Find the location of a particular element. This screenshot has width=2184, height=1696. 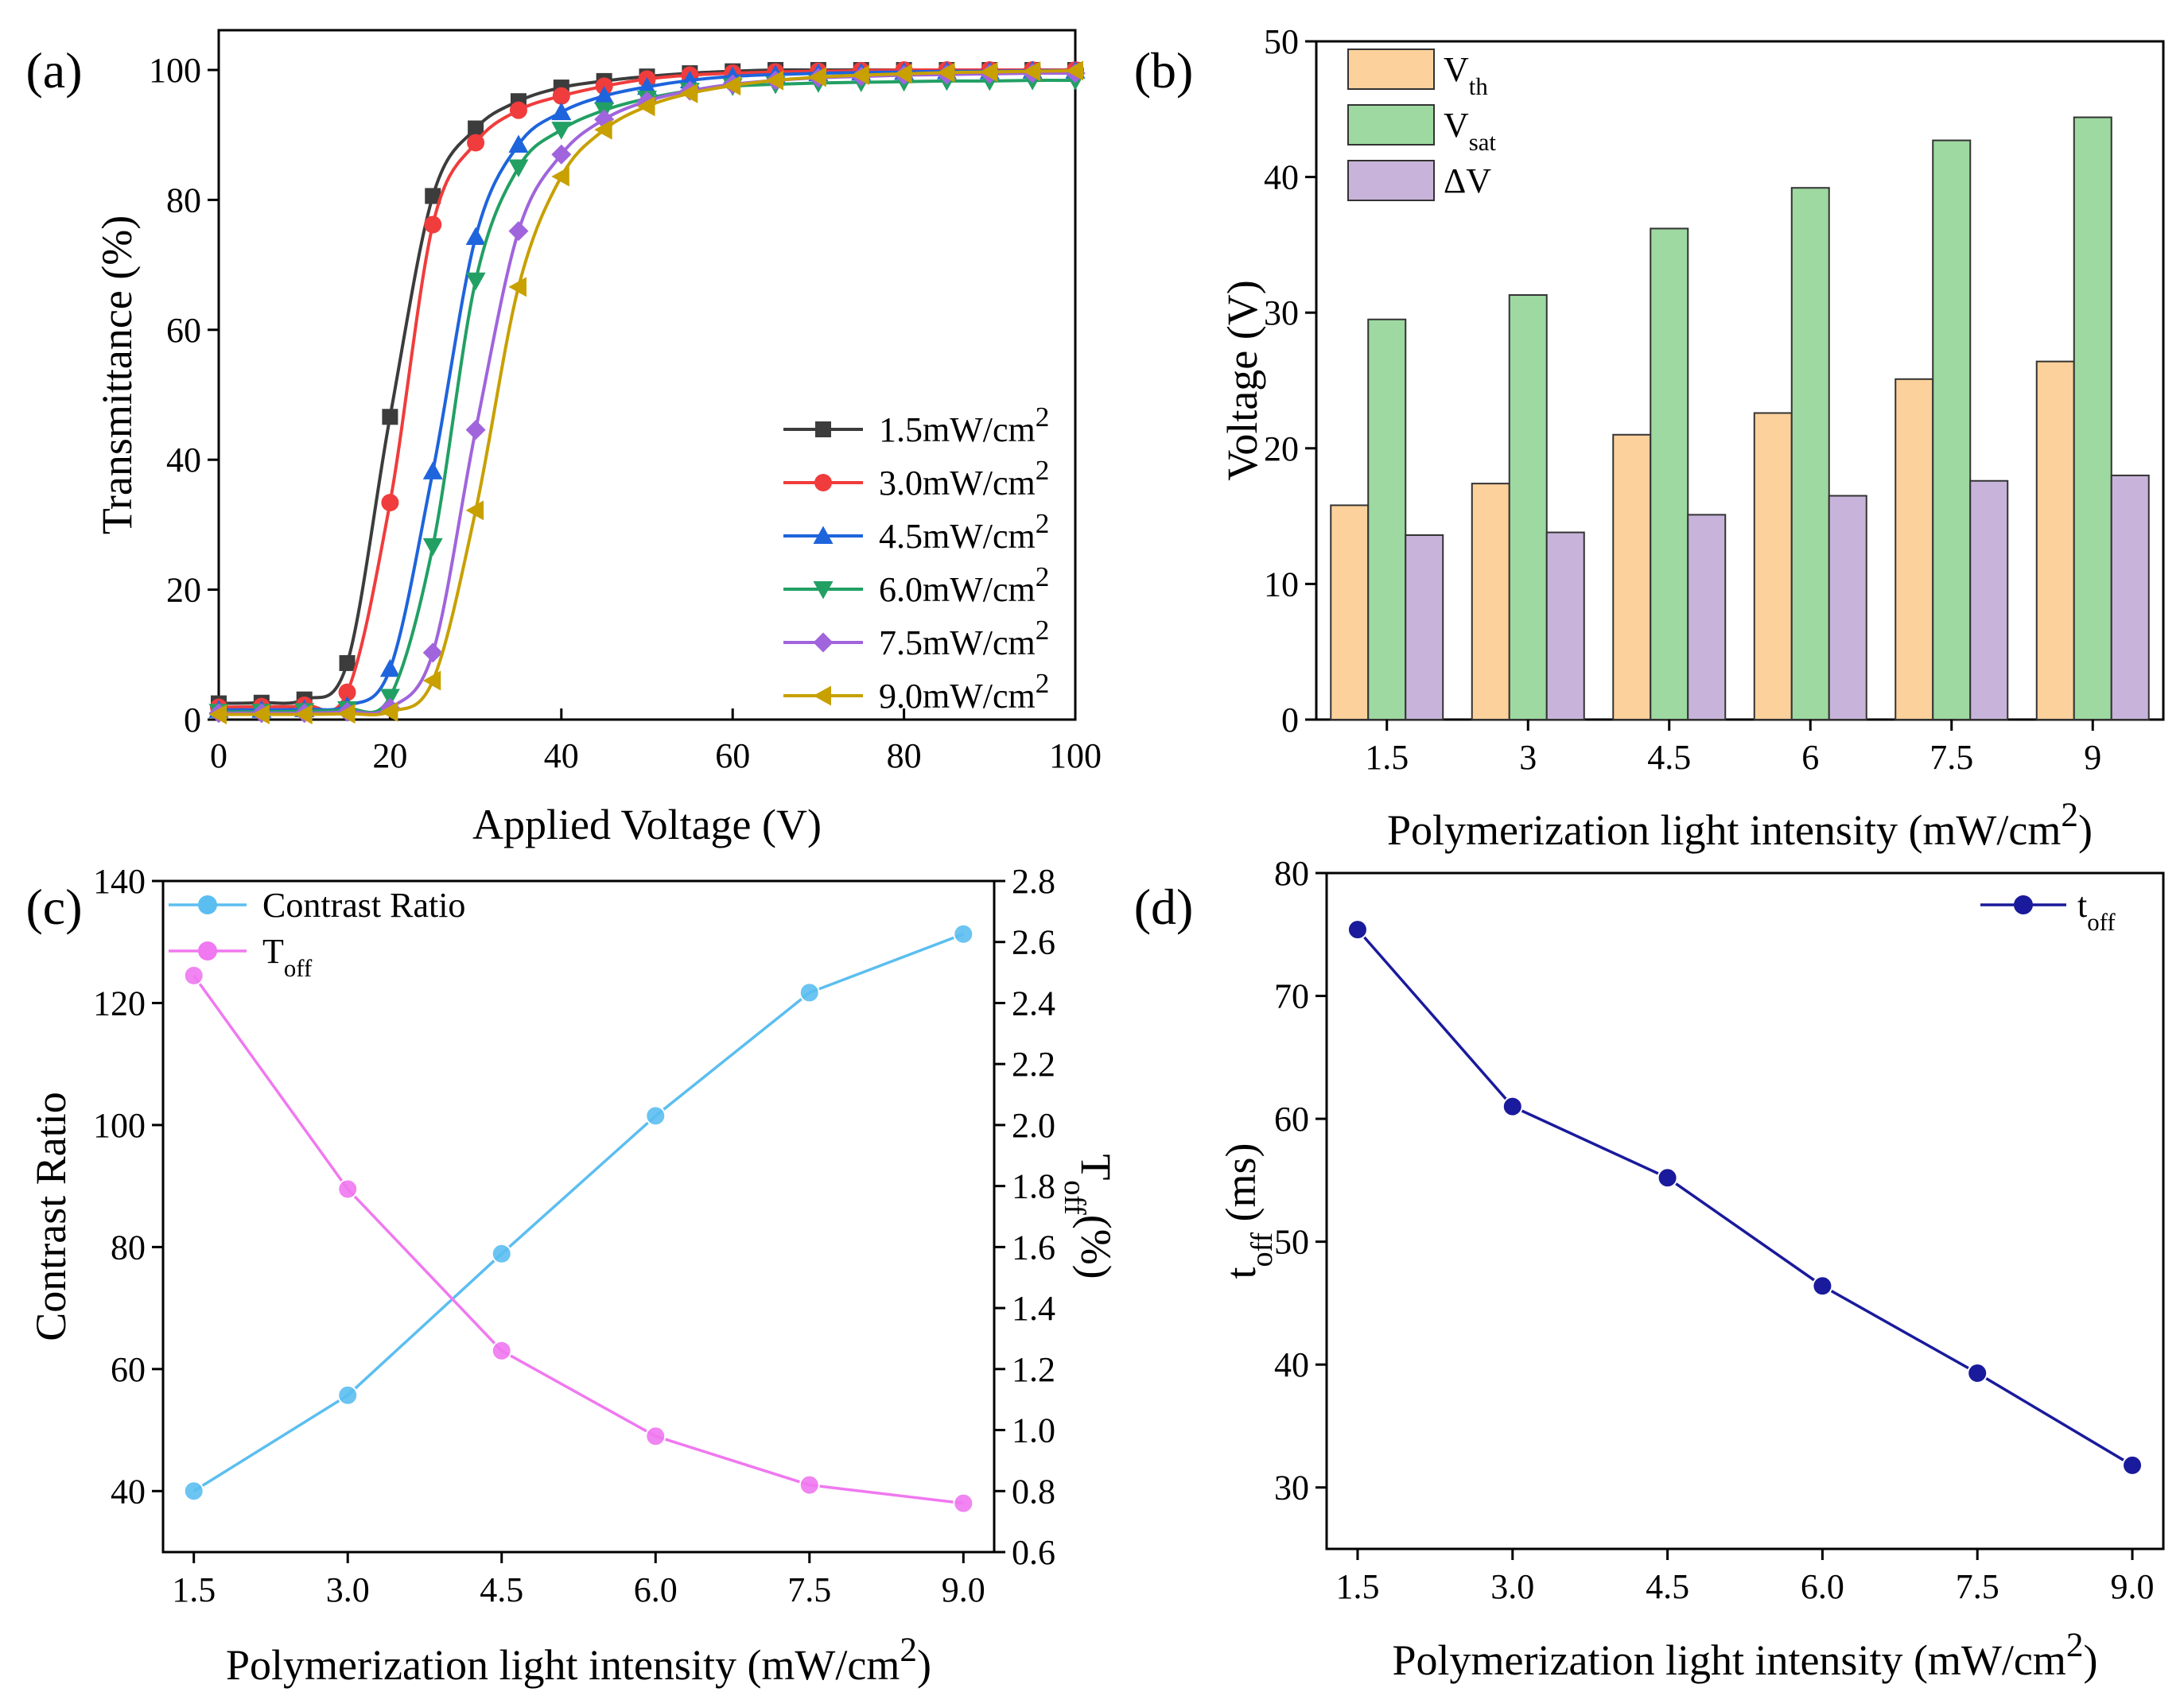

y-tick-label: 80 is located at coordinates (1291, 873).